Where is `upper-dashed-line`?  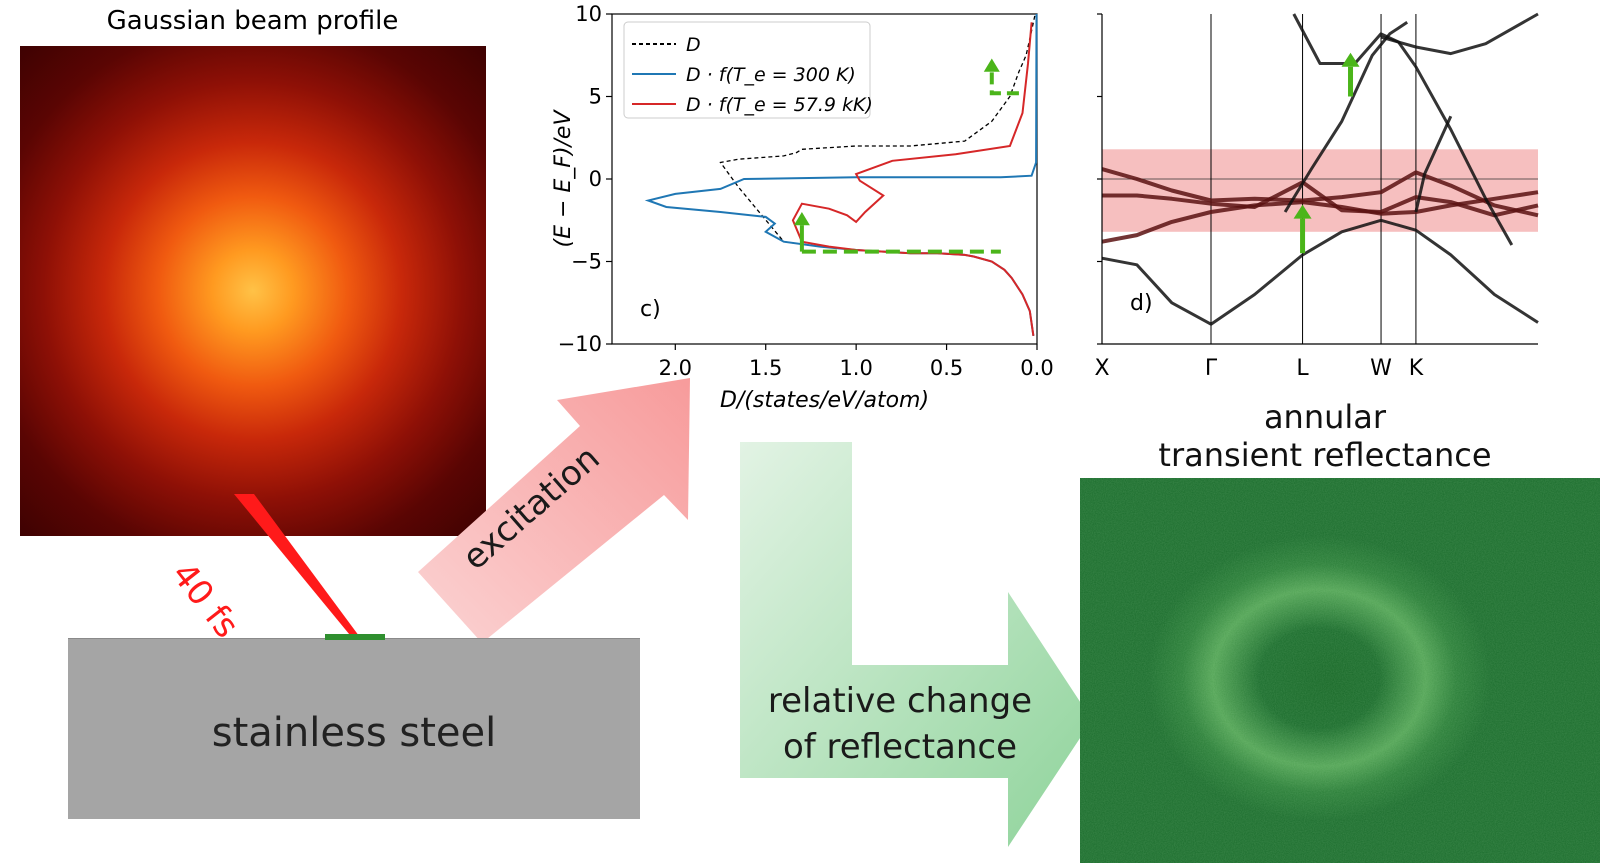 upper-dashed-line is located at coordinates (1004, 83).